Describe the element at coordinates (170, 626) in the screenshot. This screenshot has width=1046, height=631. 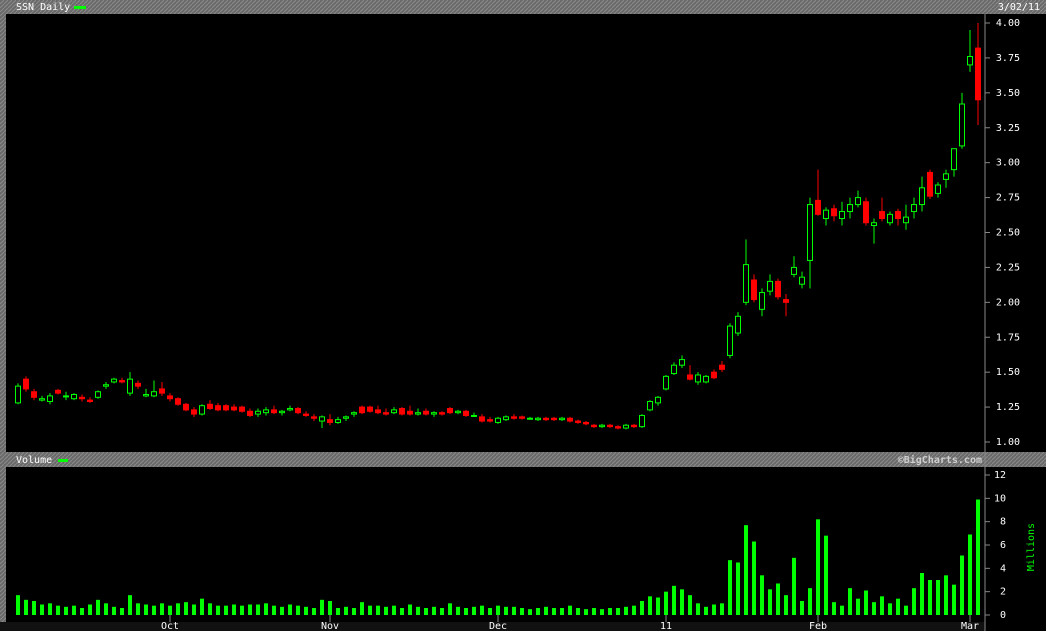
I see `x-tick-label: Oct` at that location.